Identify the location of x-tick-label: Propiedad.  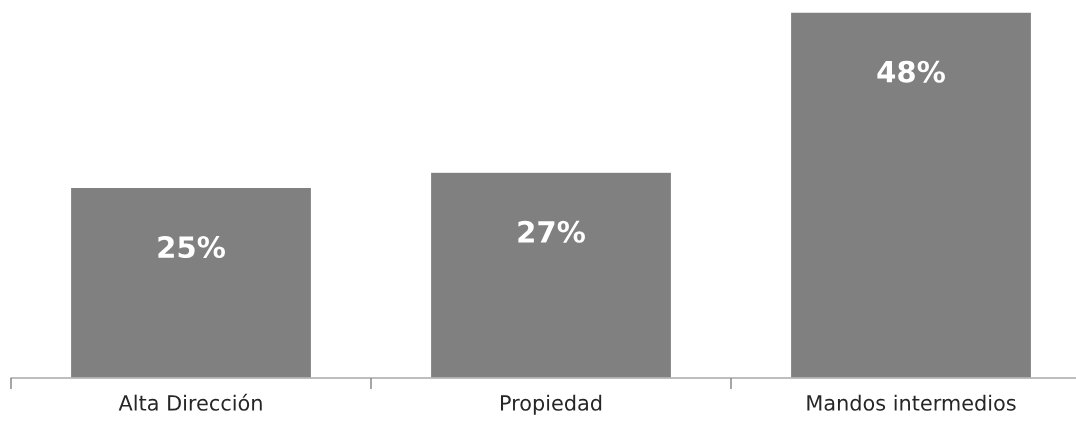
(551, 404).